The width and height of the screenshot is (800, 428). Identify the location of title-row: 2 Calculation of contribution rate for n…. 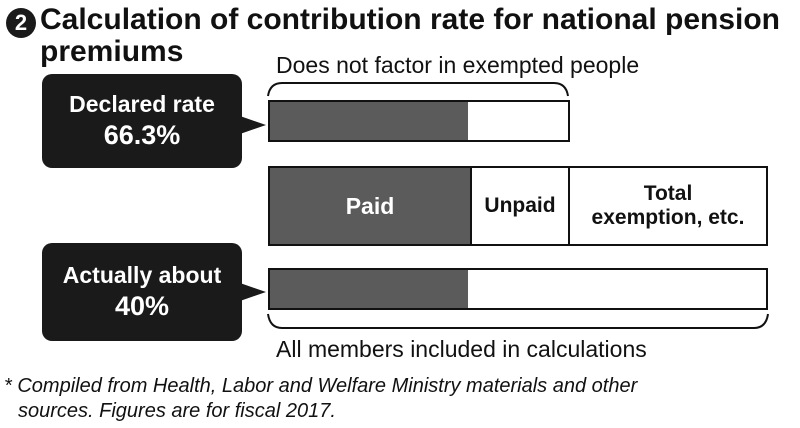
(403, 36).